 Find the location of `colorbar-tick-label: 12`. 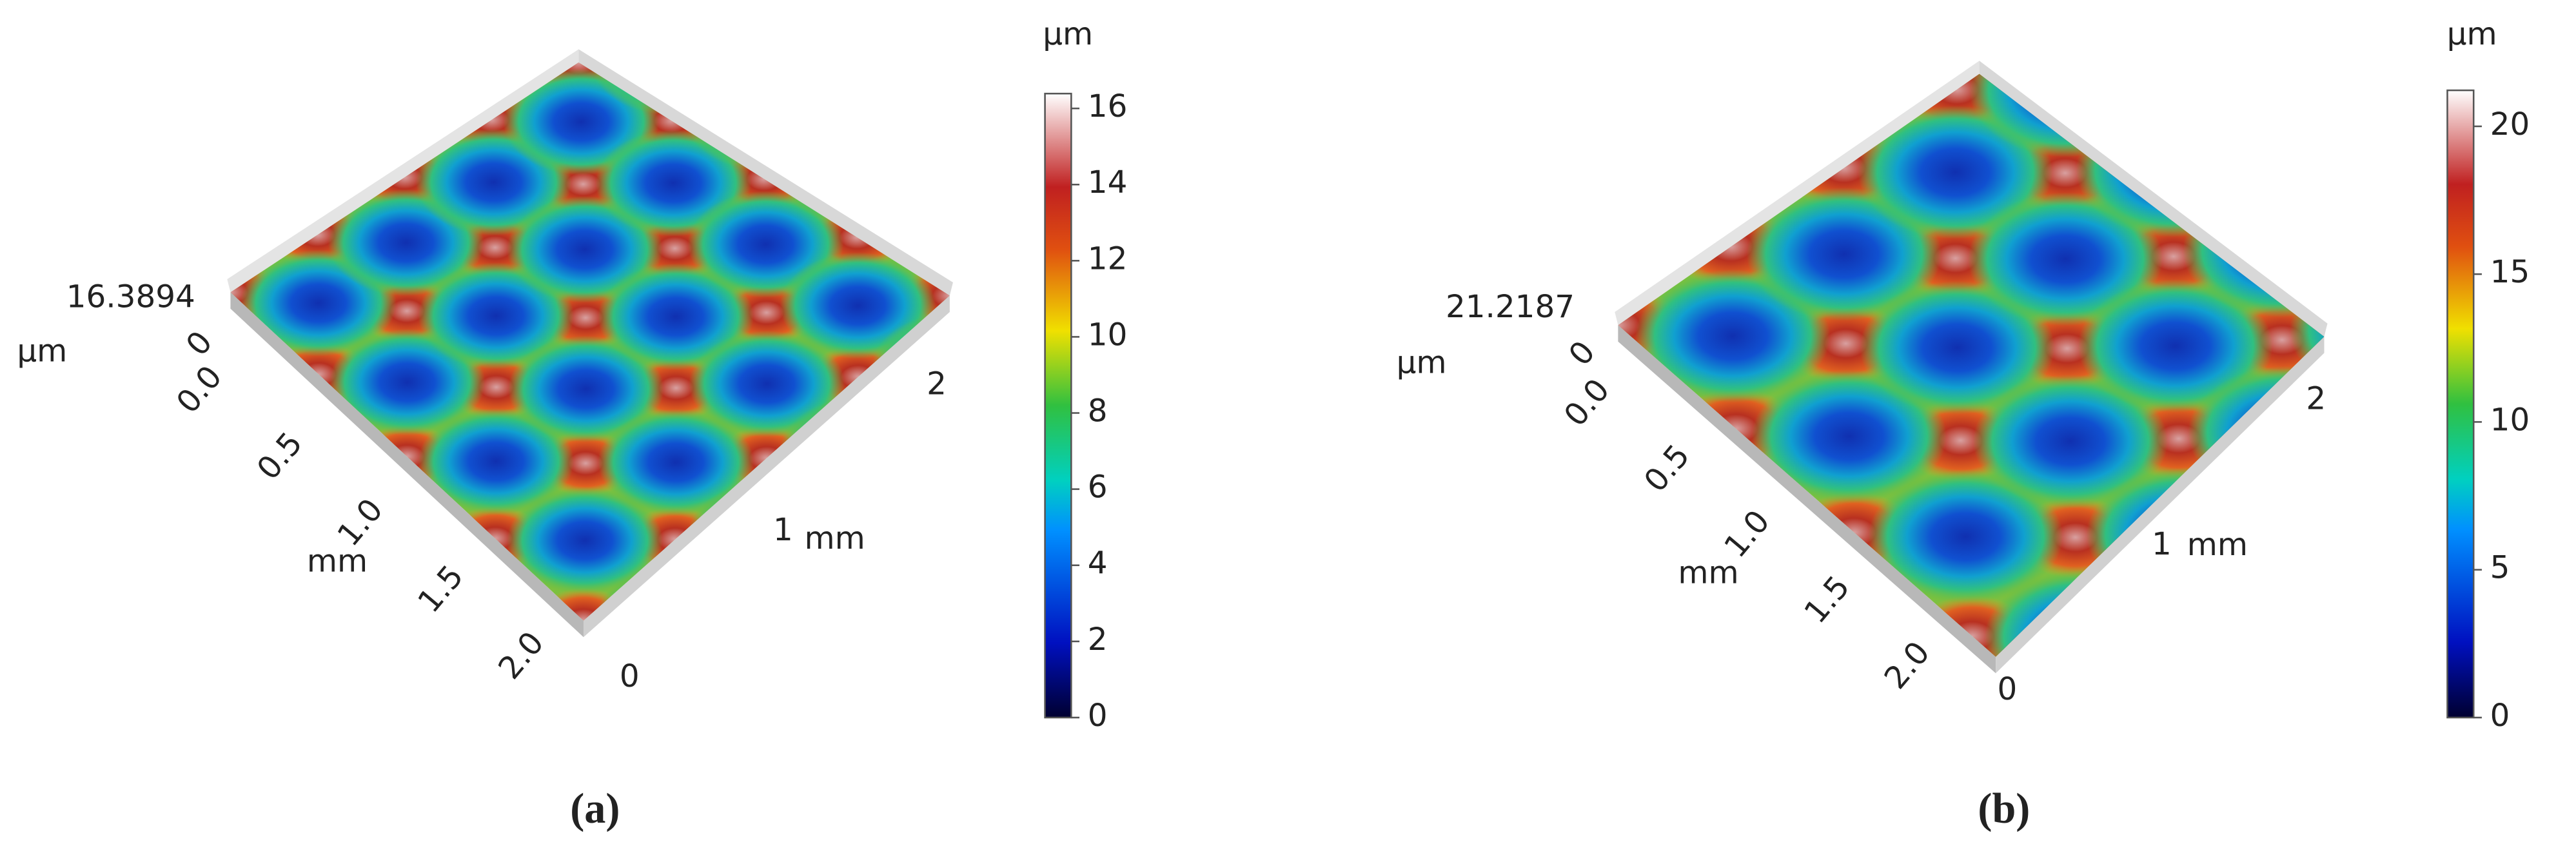

colorbar-tick-label: 12 is located at coordinates (1108, 258).